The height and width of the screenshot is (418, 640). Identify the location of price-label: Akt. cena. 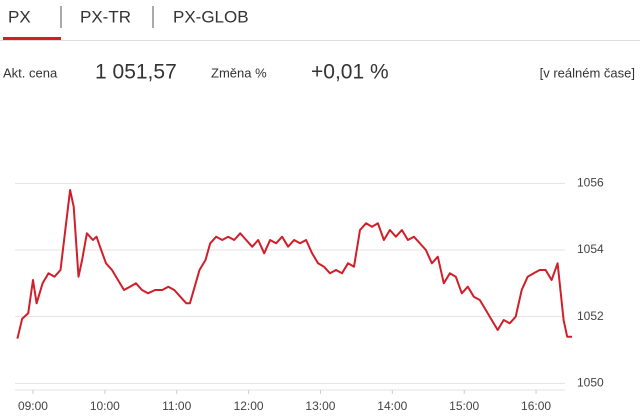
(30, 72).